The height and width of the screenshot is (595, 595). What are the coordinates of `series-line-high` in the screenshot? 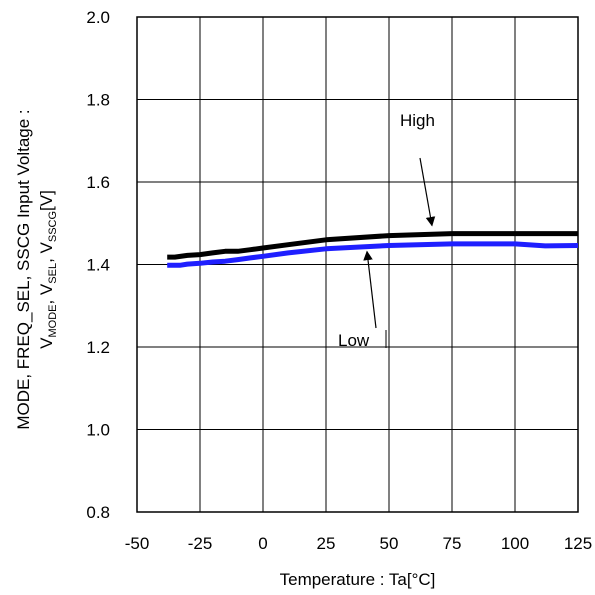 It's located at (372, 245).